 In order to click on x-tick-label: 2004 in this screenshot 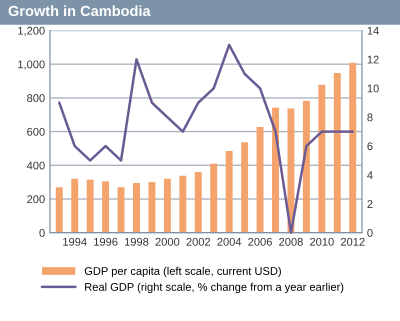, I will do `click(229, 242)`.